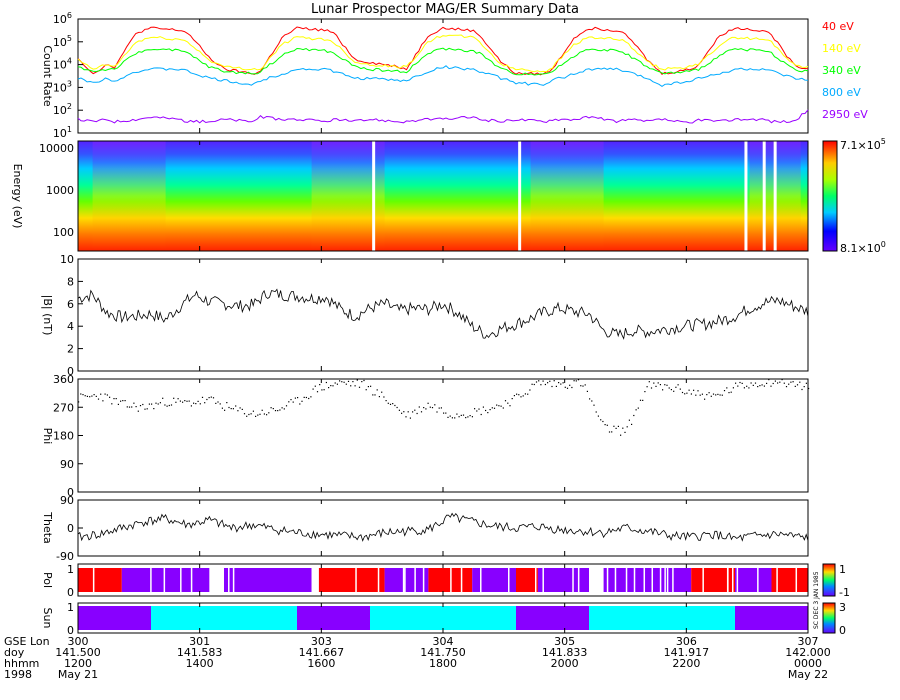 This screenshot has height=700, width=900. Describe the element at coordinates (47, 315) in the screenshot. I see `field-magnitude-ylabel: |B| (nT)` at that location.